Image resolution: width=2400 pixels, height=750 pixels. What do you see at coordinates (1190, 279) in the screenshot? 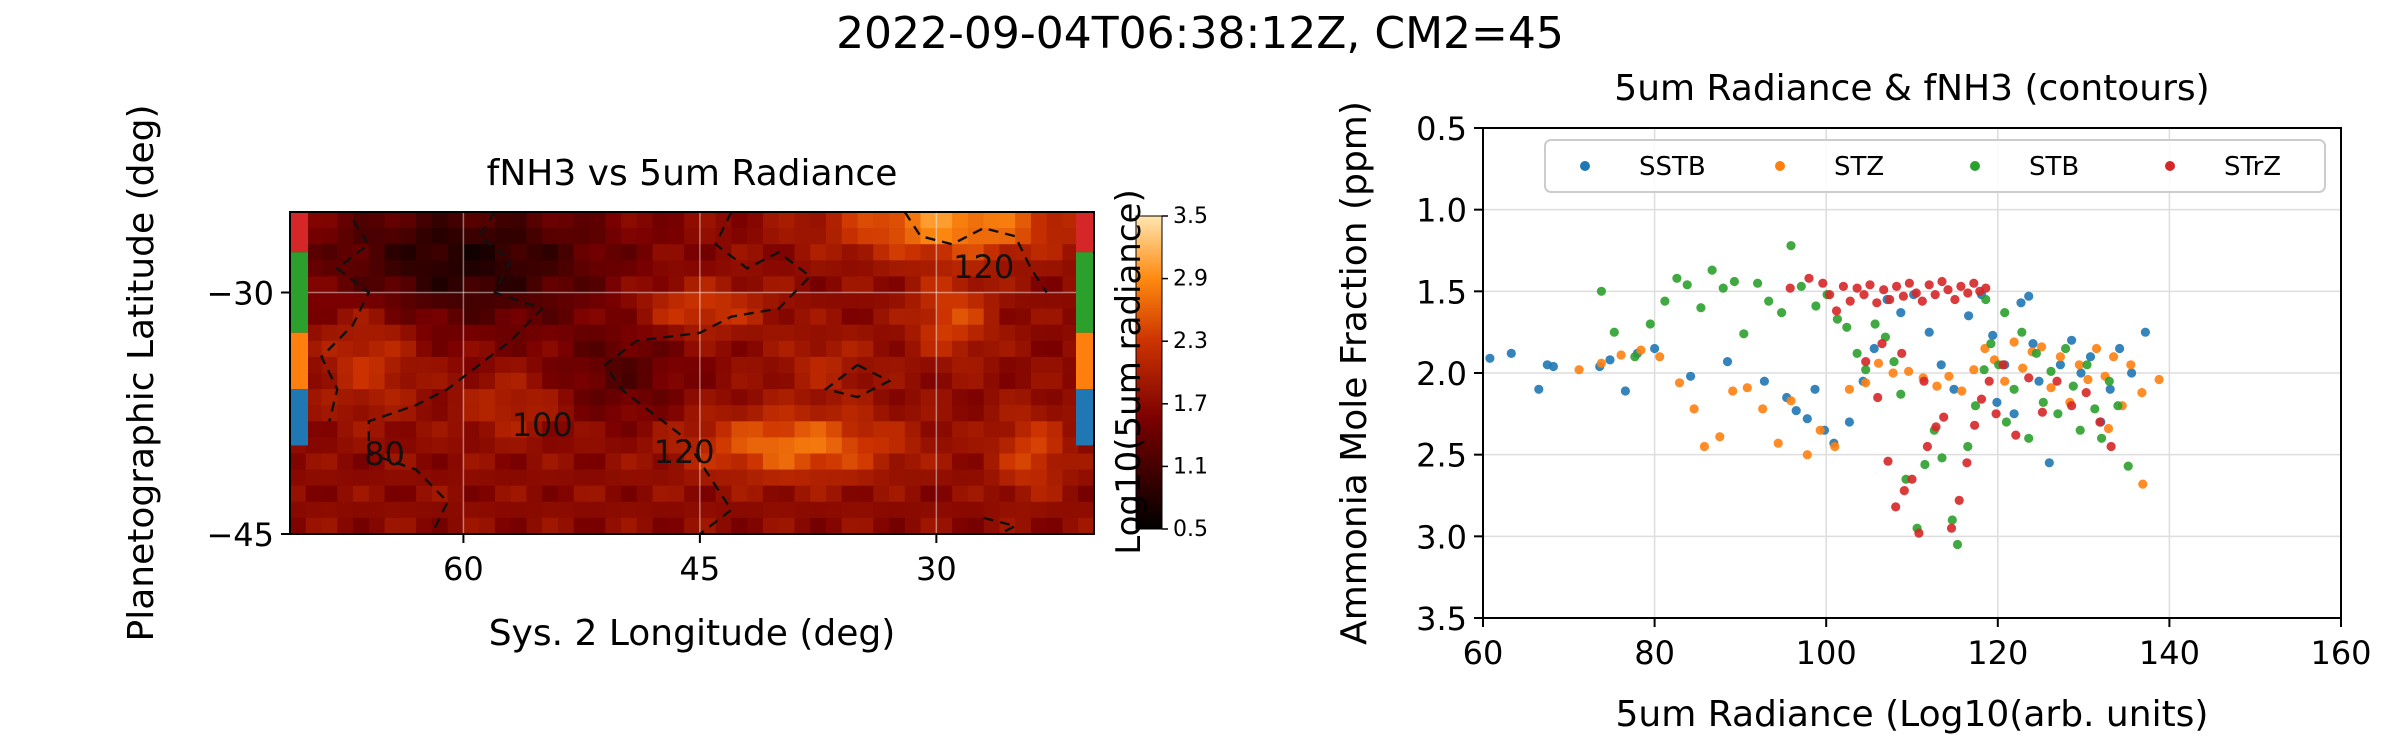
I see `colorbar-tick-label: 2.9` at bounding box center [1190, 279].